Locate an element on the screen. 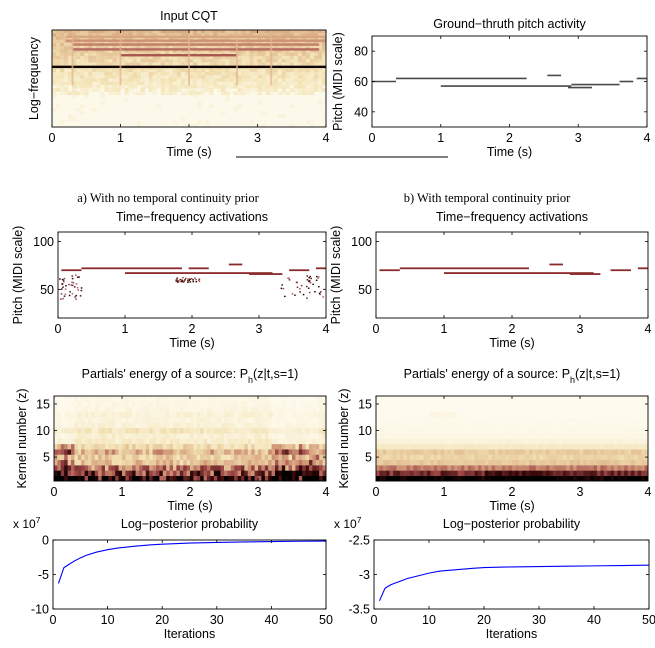 This screenshot has width=655, height=648. x-tick-label: 2 is located at coordinates (509, 138).